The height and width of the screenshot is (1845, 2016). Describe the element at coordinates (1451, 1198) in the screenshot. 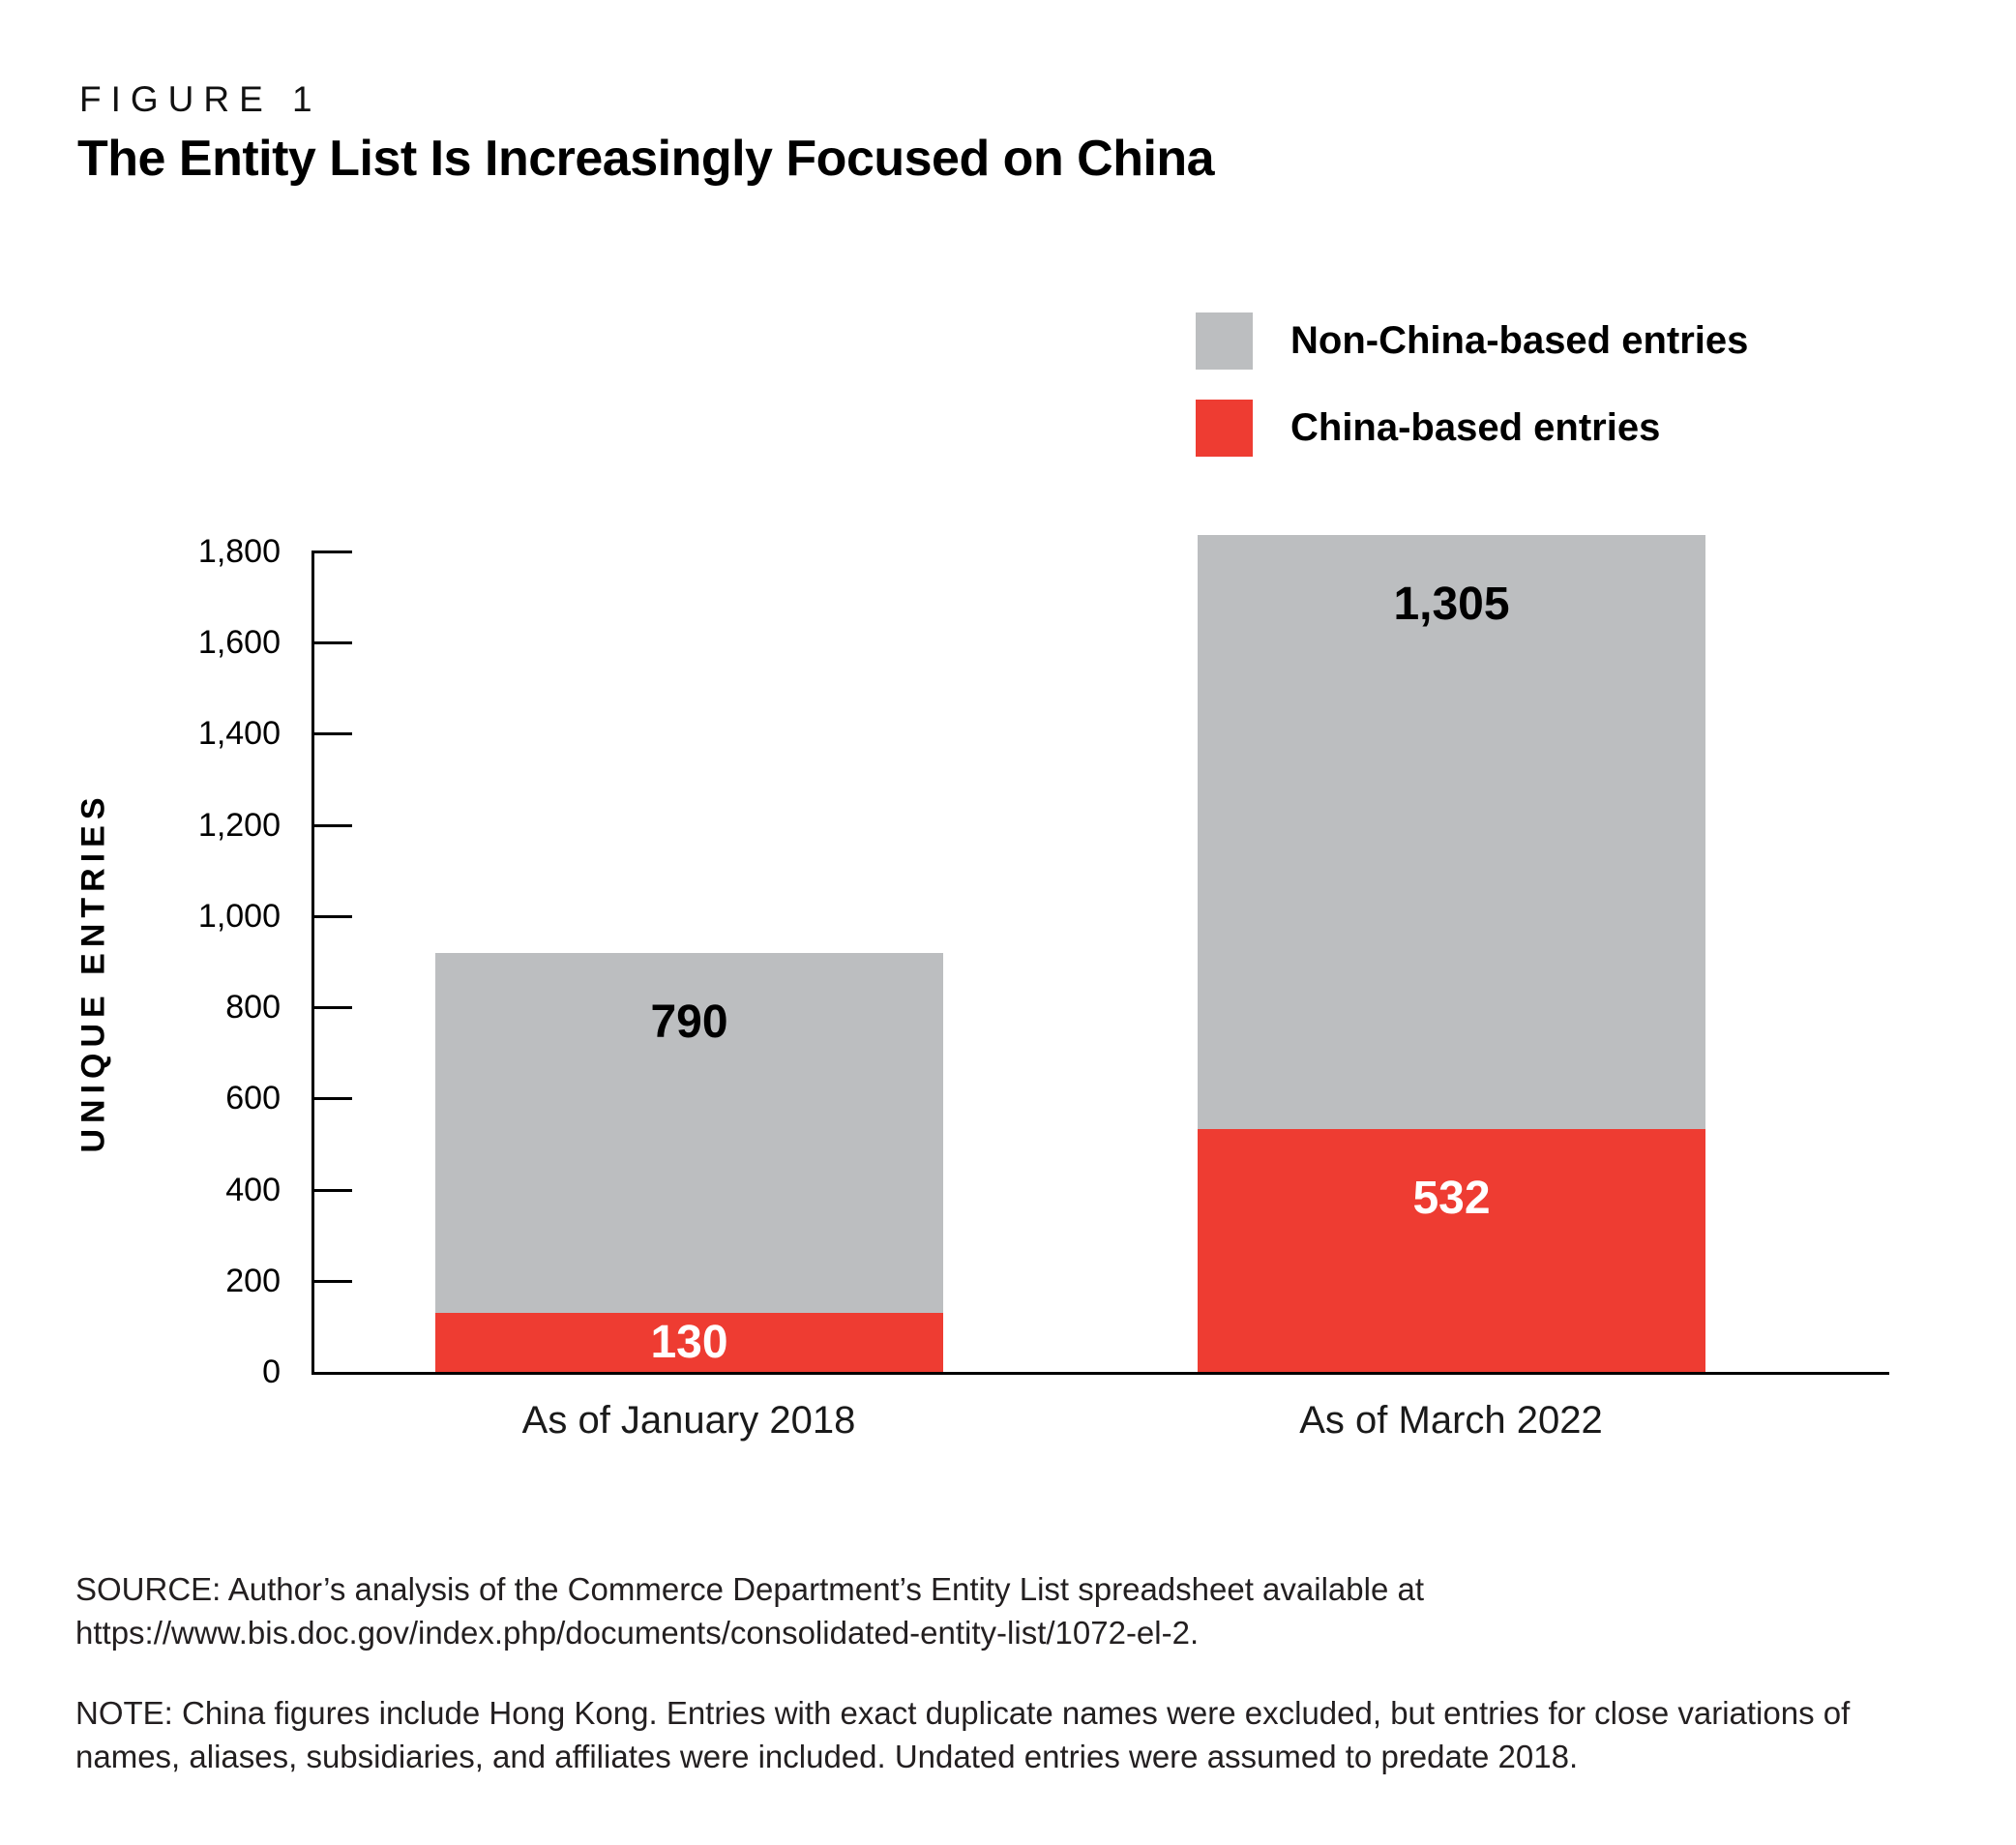

I see `bar-value-label: 532` at that location.